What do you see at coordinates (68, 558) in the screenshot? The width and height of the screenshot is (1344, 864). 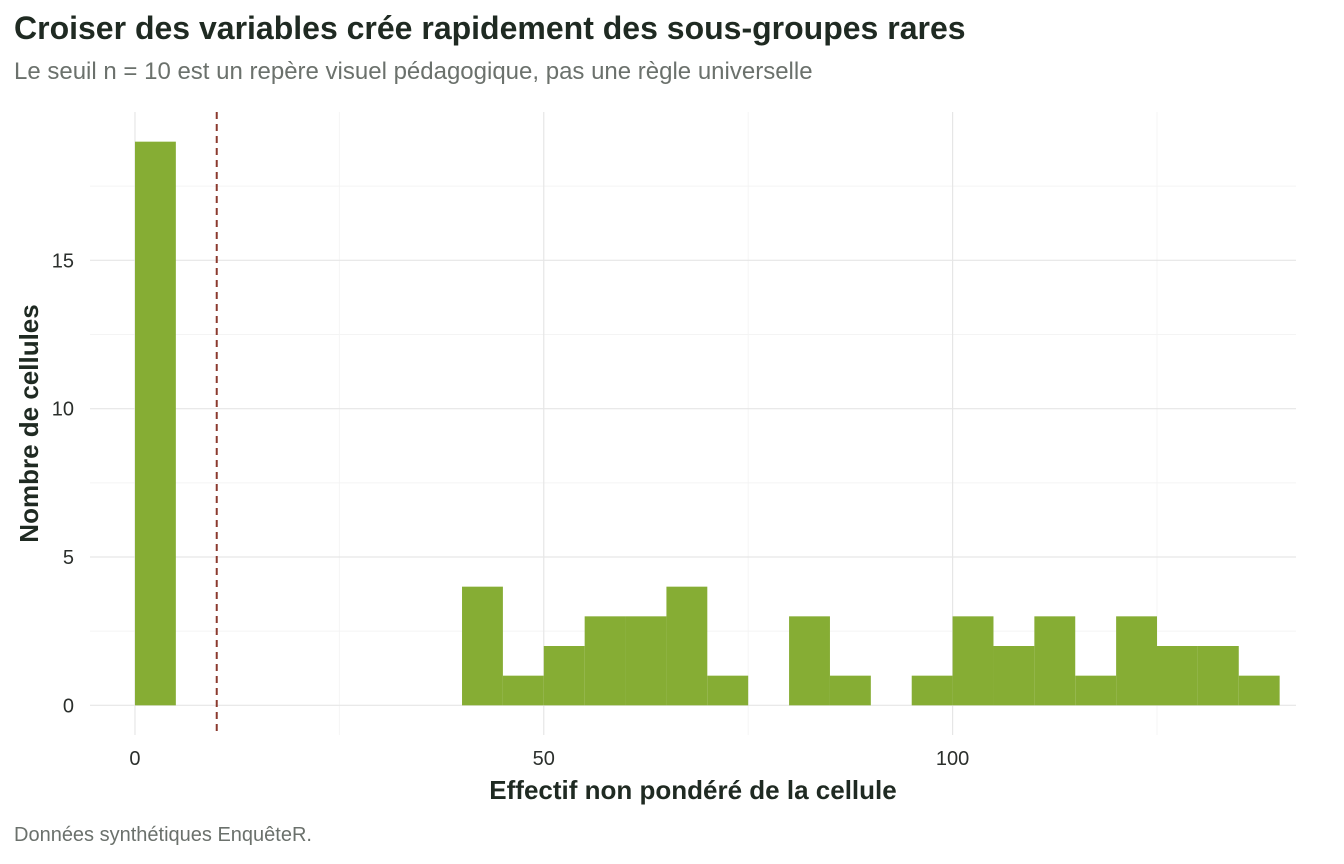 I see `y-tick-label: 5` at bounding box center [68, 558].